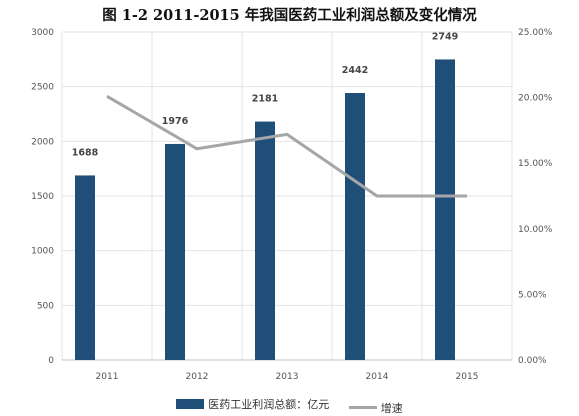 Image resolution: width=579 pixels, height=416 pixels. Describe the element at coordinates (445, 36) in the screenshot. I see `bar-data-label: 2749` at that location.